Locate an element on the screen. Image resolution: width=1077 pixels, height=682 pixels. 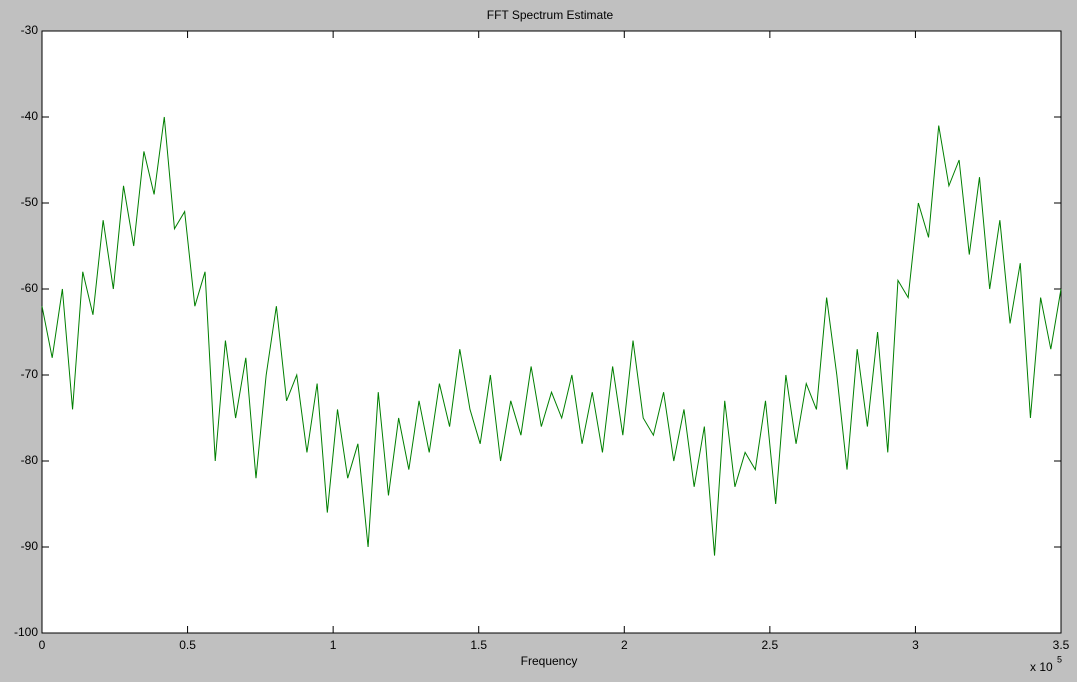
y-tick-label: -50 is located at coordinates (30, 202).